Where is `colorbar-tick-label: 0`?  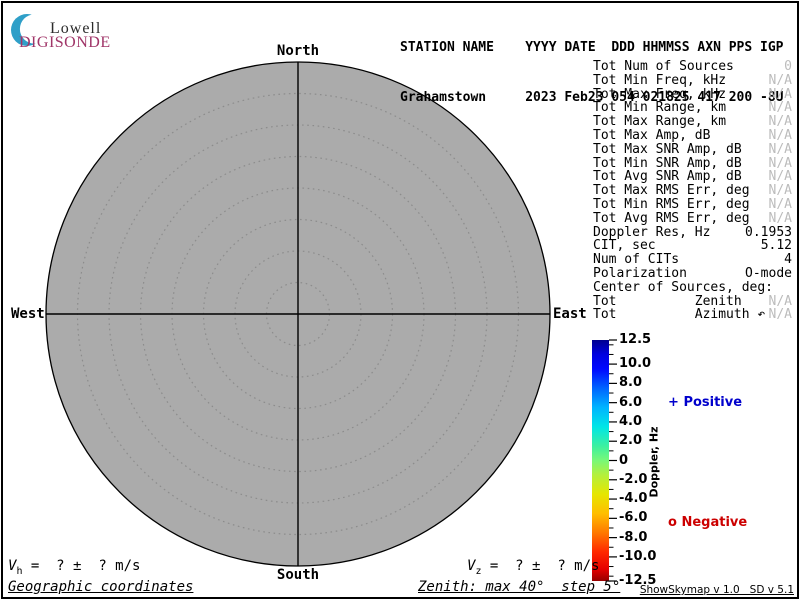 colorbar-tick-label: 0 is located at coordinates (624, 460).